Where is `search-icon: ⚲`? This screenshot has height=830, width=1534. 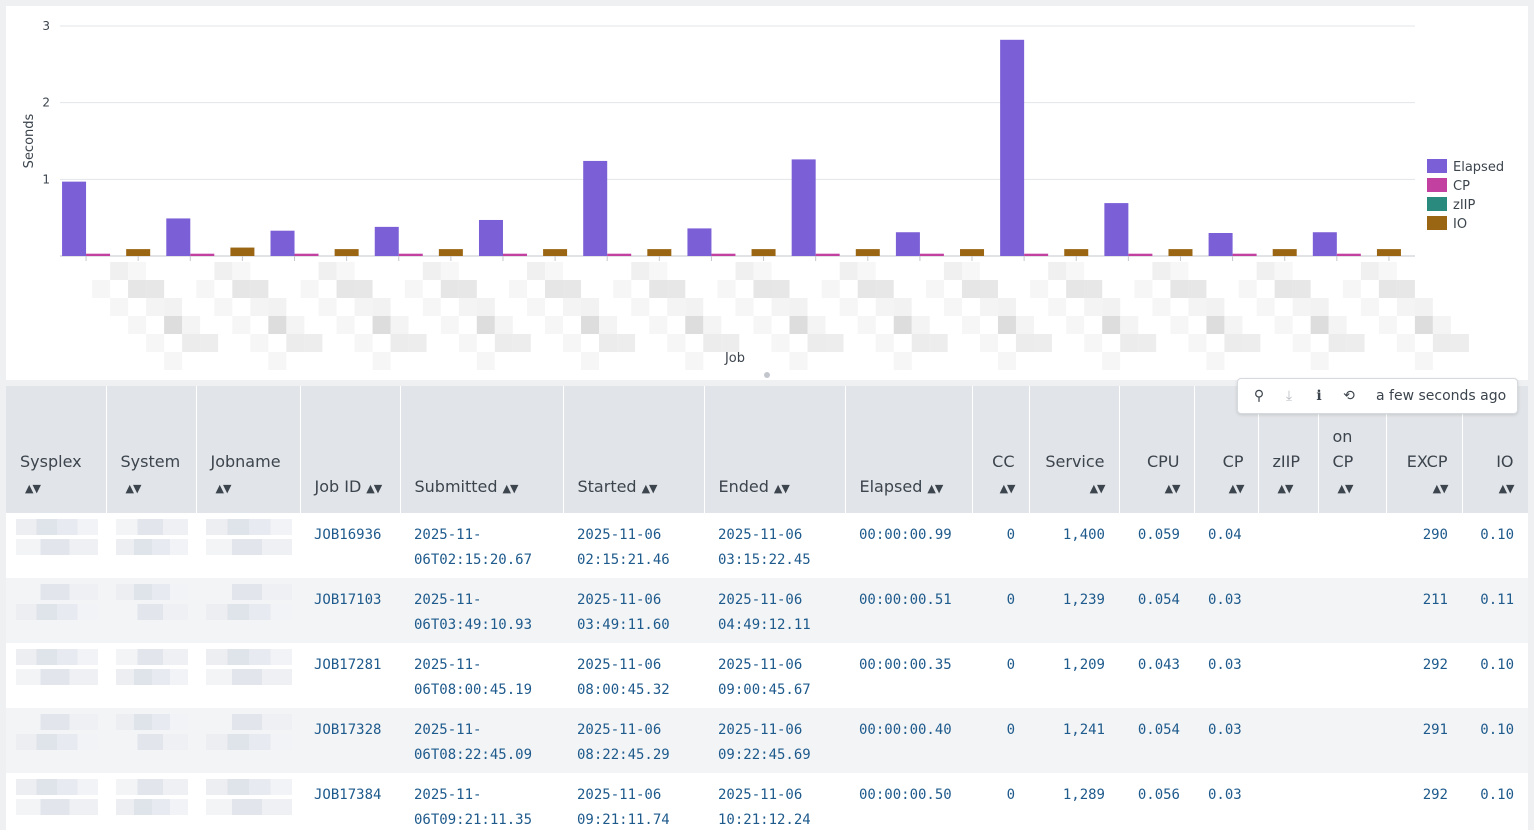
search-icon: ⚲ is located at coordinates (1259, 396).